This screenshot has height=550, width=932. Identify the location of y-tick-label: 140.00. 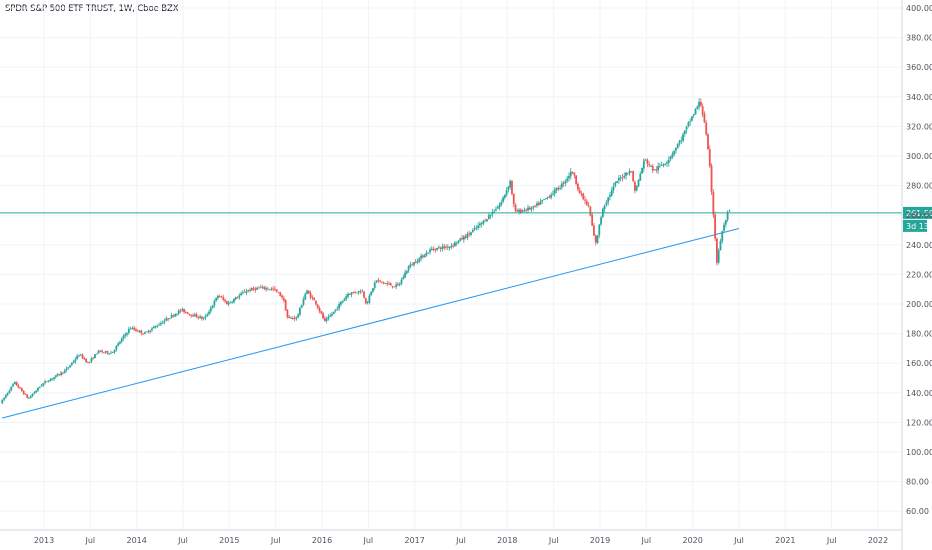
(919, 393).